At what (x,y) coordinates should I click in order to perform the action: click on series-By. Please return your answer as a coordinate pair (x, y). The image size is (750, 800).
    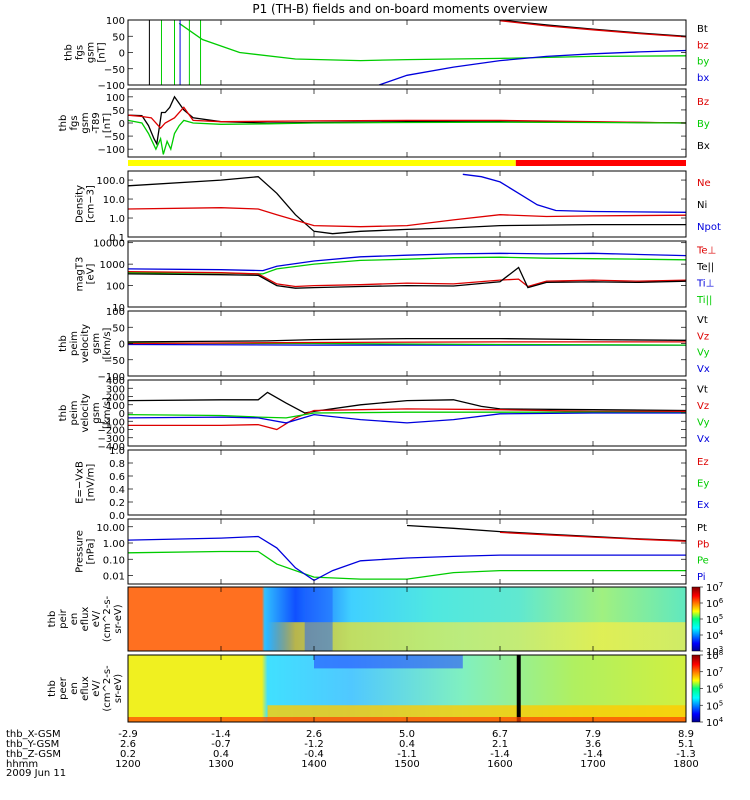
    Looking at the image, I should click on (407, 137).